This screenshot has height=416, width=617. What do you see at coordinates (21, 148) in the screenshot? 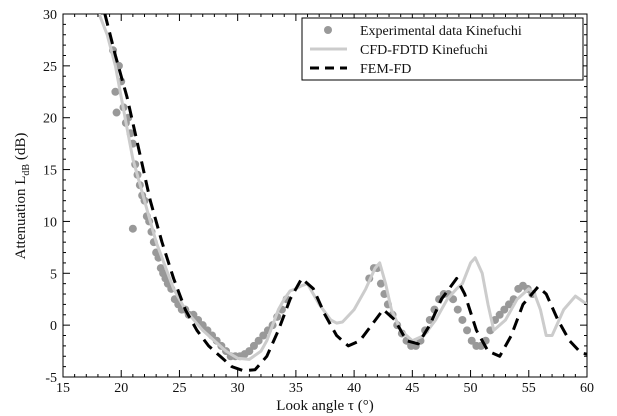
I see `y-axis-label-unit: (dB)` at bounding box center [21, 148].